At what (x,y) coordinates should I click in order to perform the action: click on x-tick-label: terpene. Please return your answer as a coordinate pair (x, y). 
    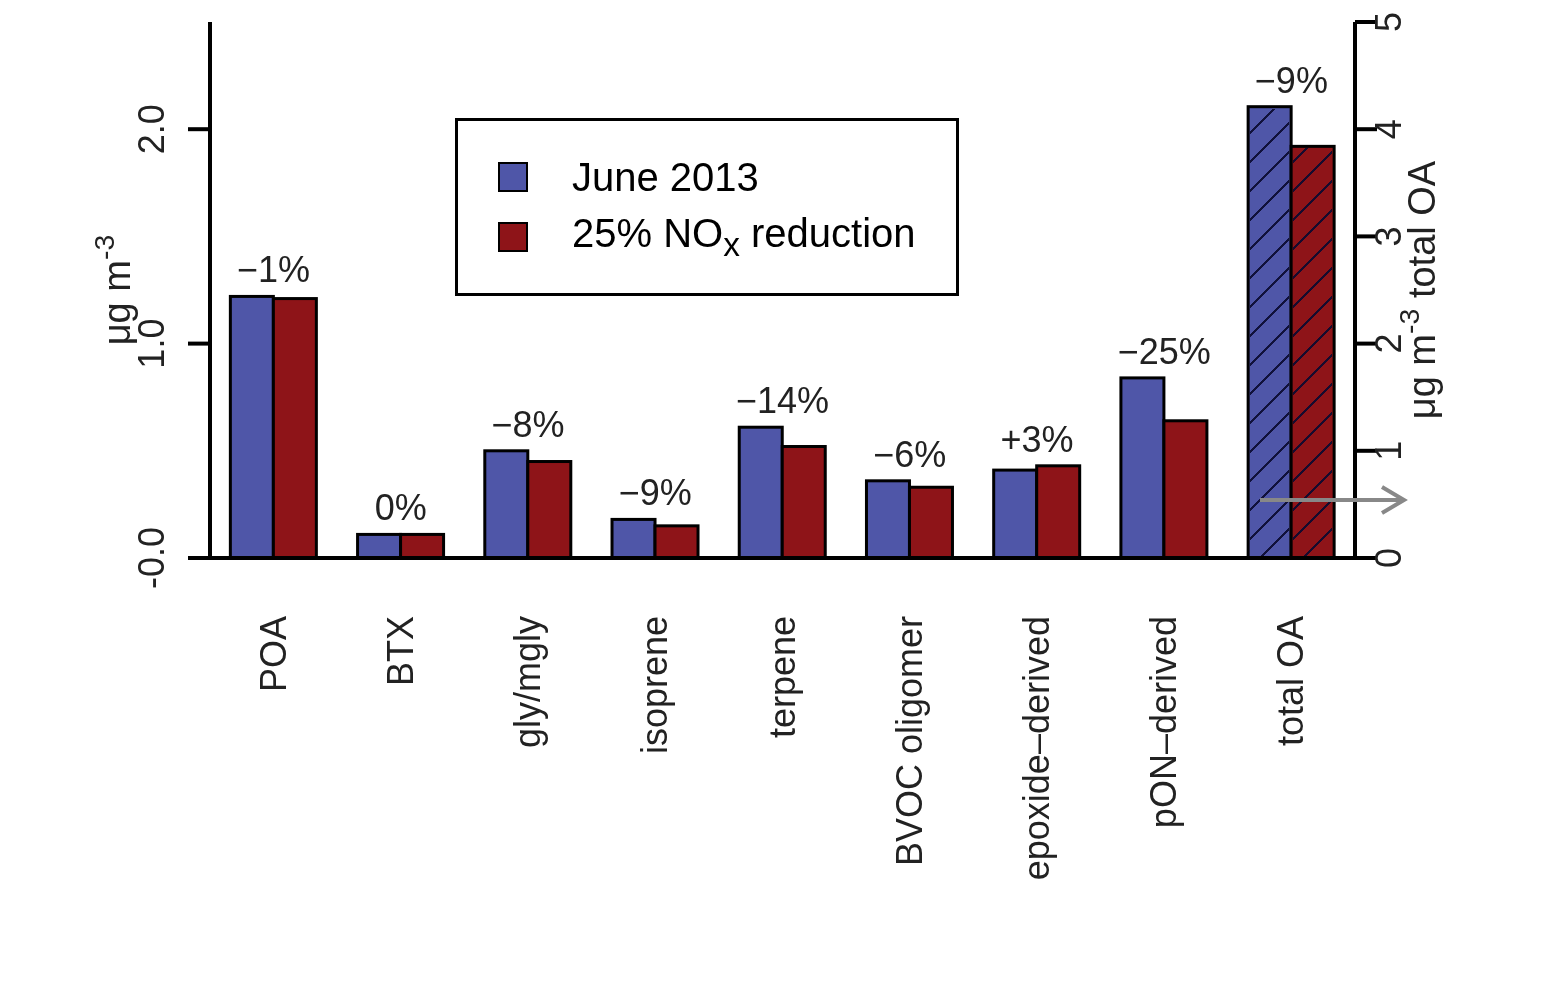
    Looking at the image, I should click on (782, 677).